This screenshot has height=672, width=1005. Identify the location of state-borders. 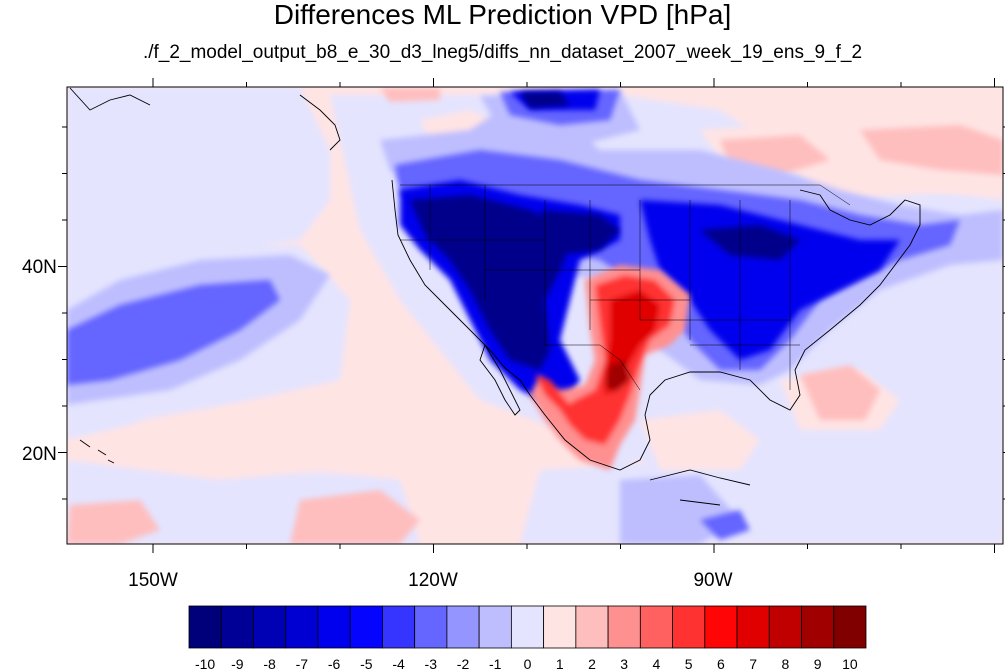
(625, 287).